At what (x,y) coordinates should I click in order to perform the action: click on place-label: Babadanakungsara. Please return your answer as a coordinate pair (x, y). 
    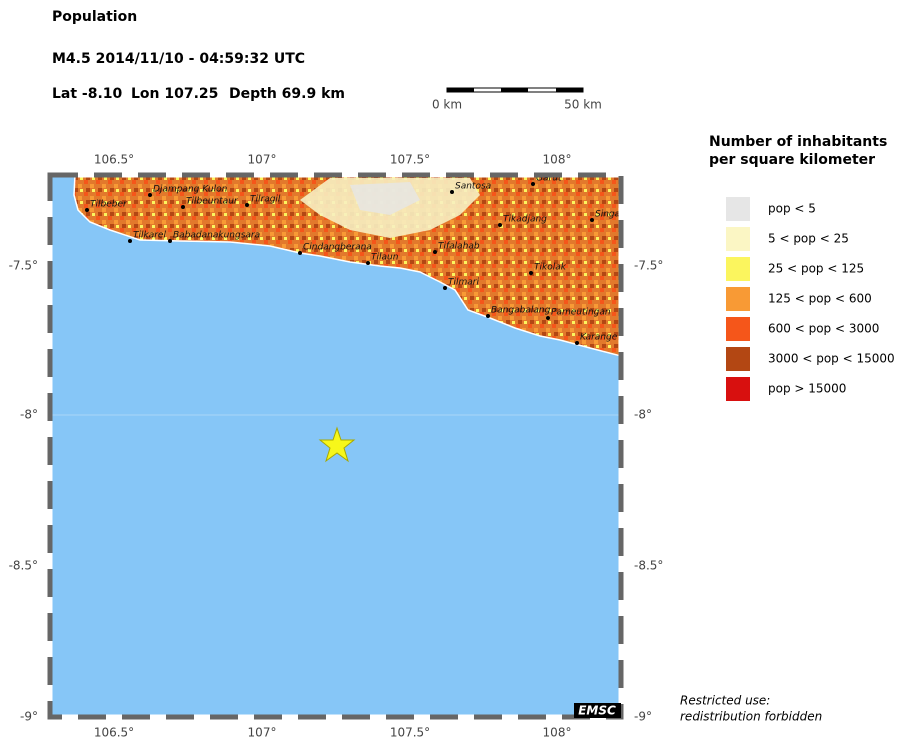
    Looking at the image, I should click on (216, 236).